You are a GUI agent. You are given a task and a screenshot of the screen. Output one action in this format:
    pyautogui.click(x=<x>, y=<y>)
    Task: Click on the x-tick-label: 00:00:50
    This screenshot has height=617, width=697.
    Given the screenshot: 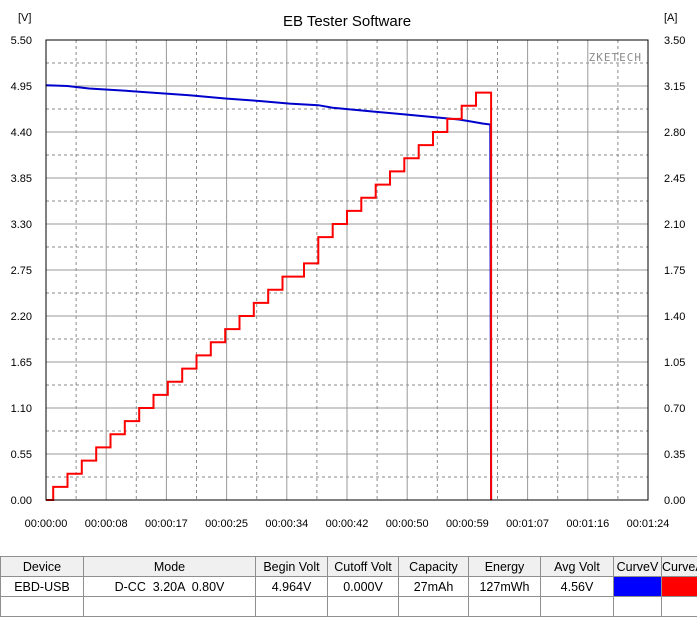 What is the action you would take?
    pyautogui.click(x=407, y=524)
    